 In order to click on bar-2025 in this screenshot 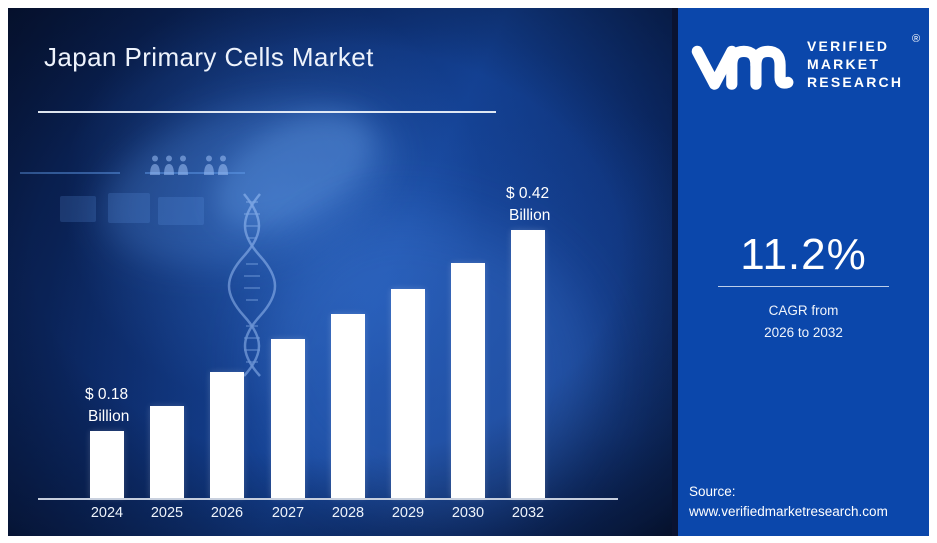, I will do `click(167, 452)`.